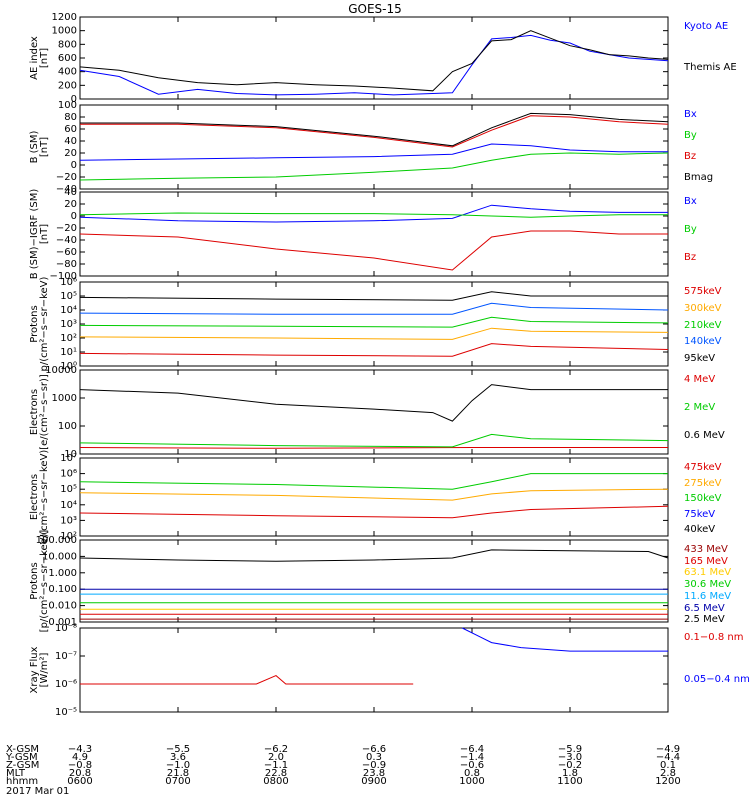 This screenshot has width=750, height=800. What do you see at coordinates (80, 765) in the screenshot?
I see `footer-value-z: −0.8` at bounding box center [80, 765].